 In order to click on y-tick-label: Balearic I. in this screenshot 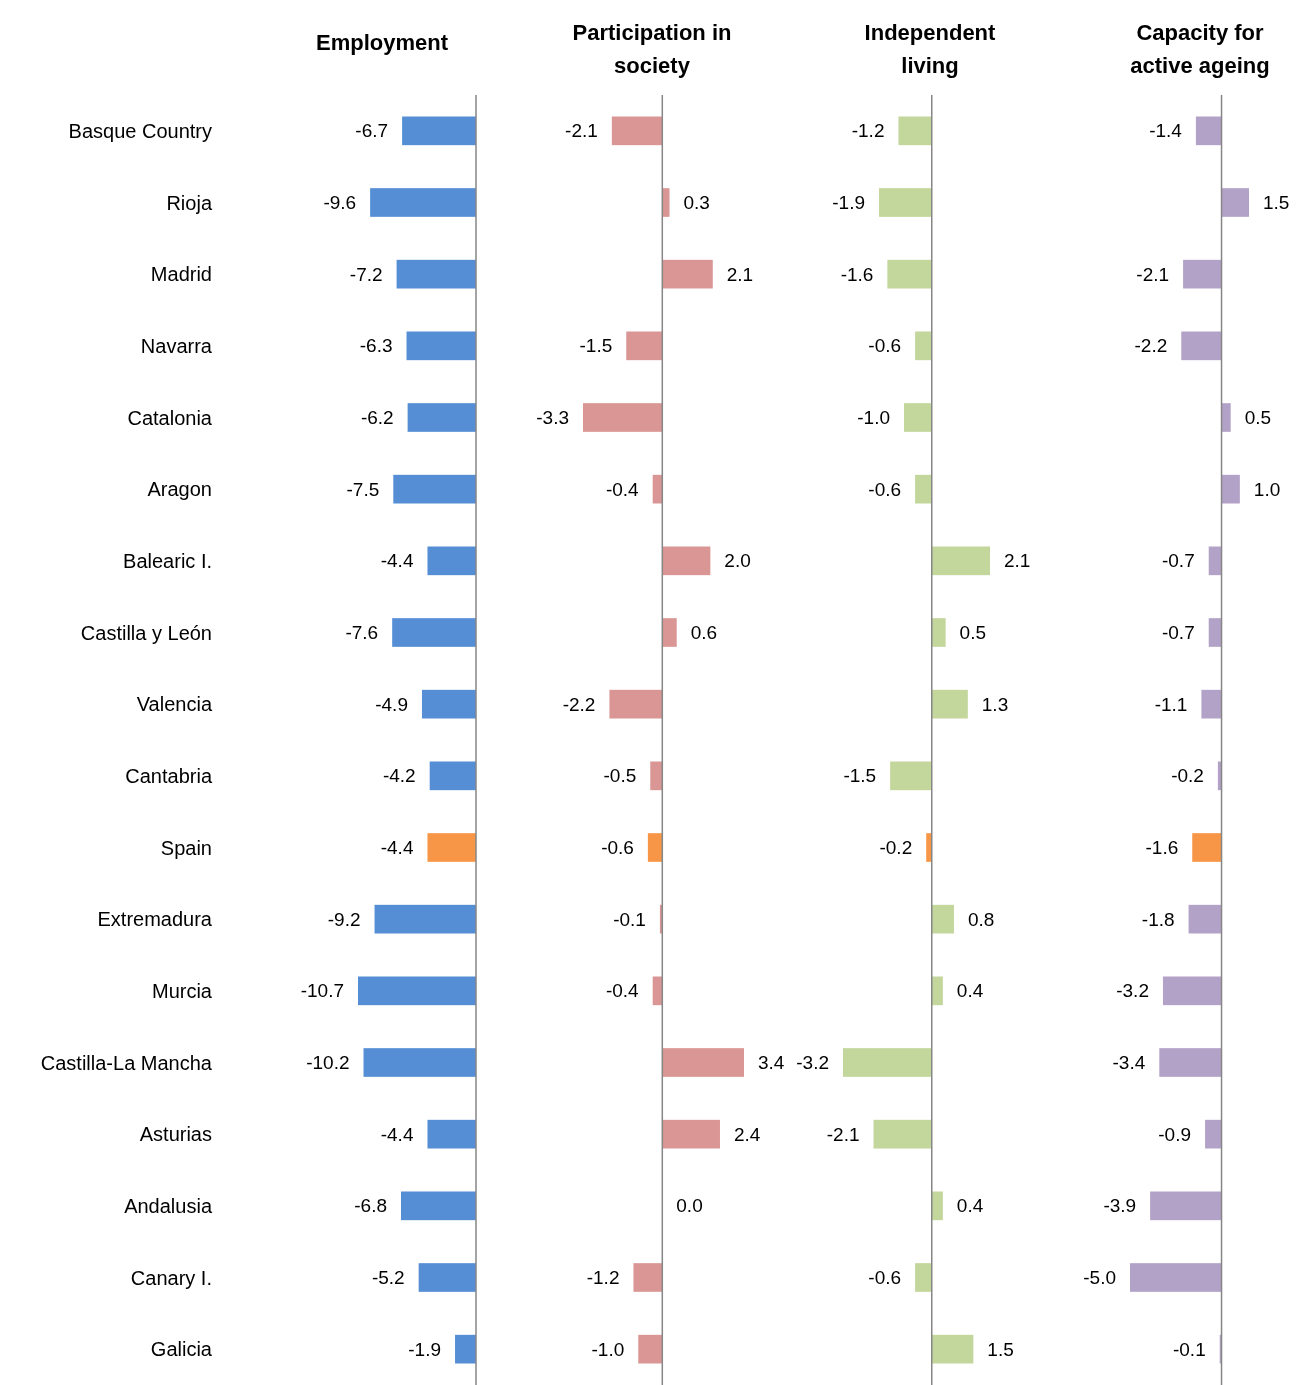, I will do `click(167, 560)`.